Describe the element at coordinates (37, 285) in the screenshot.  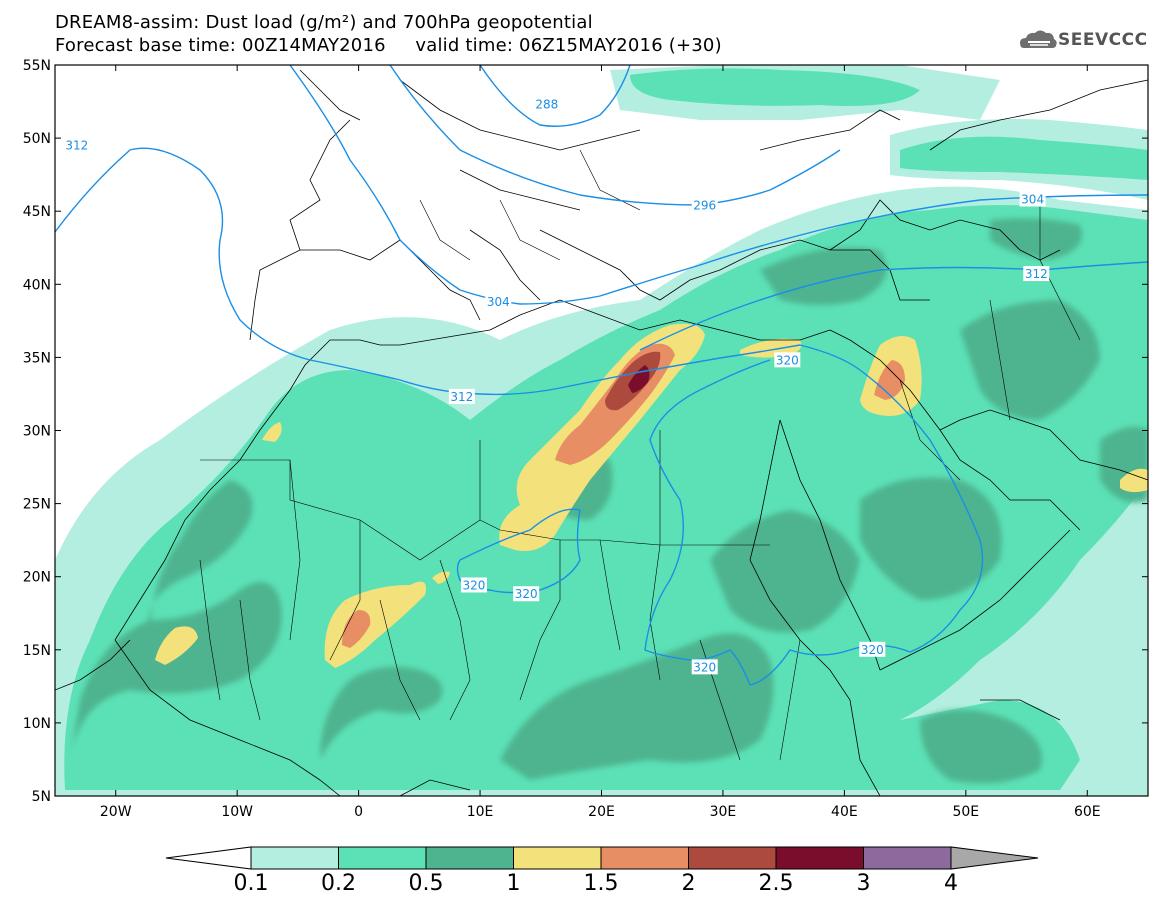
I see `lat-tick-label: 40N` at that location.